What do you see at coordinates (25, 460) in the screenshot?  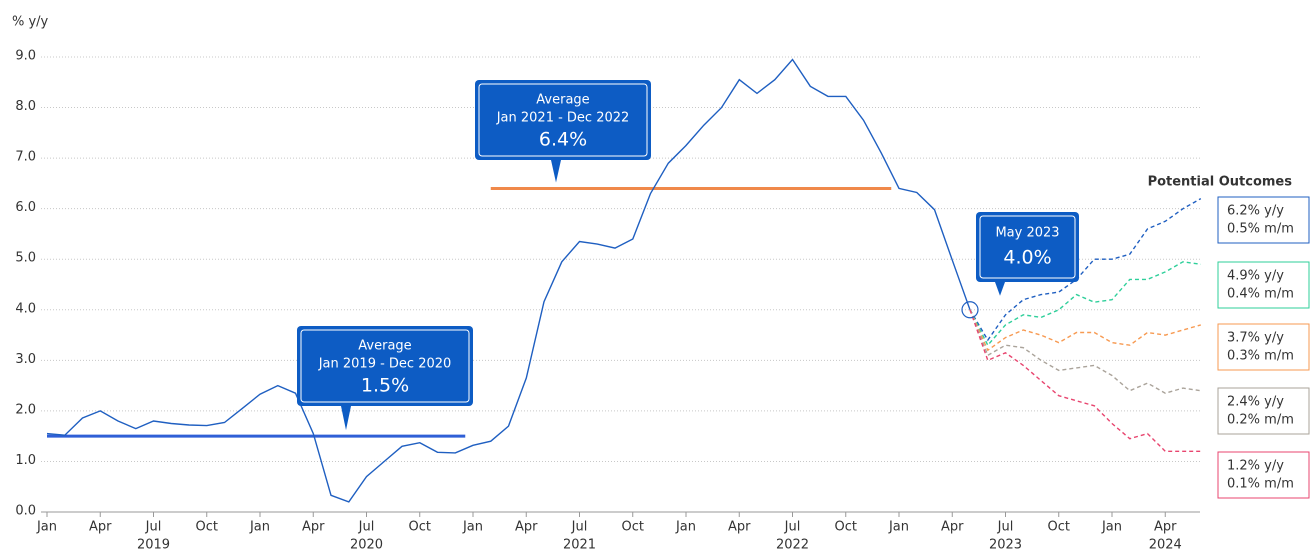 I see `y-tick-label: 1.0` at bounding box center [25, 460].